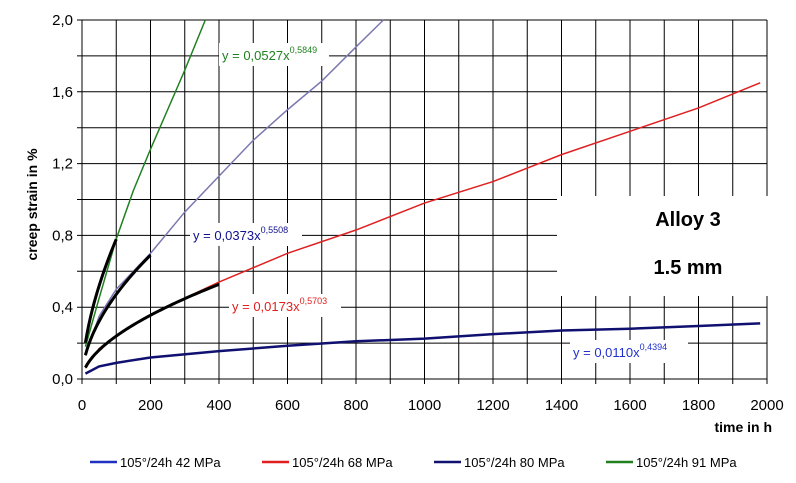 This screenshot has width=796, height=483. Describe the element at coordinates (62, 379) in the screenshot. I see `y-tick-label: 0,0` at that location.